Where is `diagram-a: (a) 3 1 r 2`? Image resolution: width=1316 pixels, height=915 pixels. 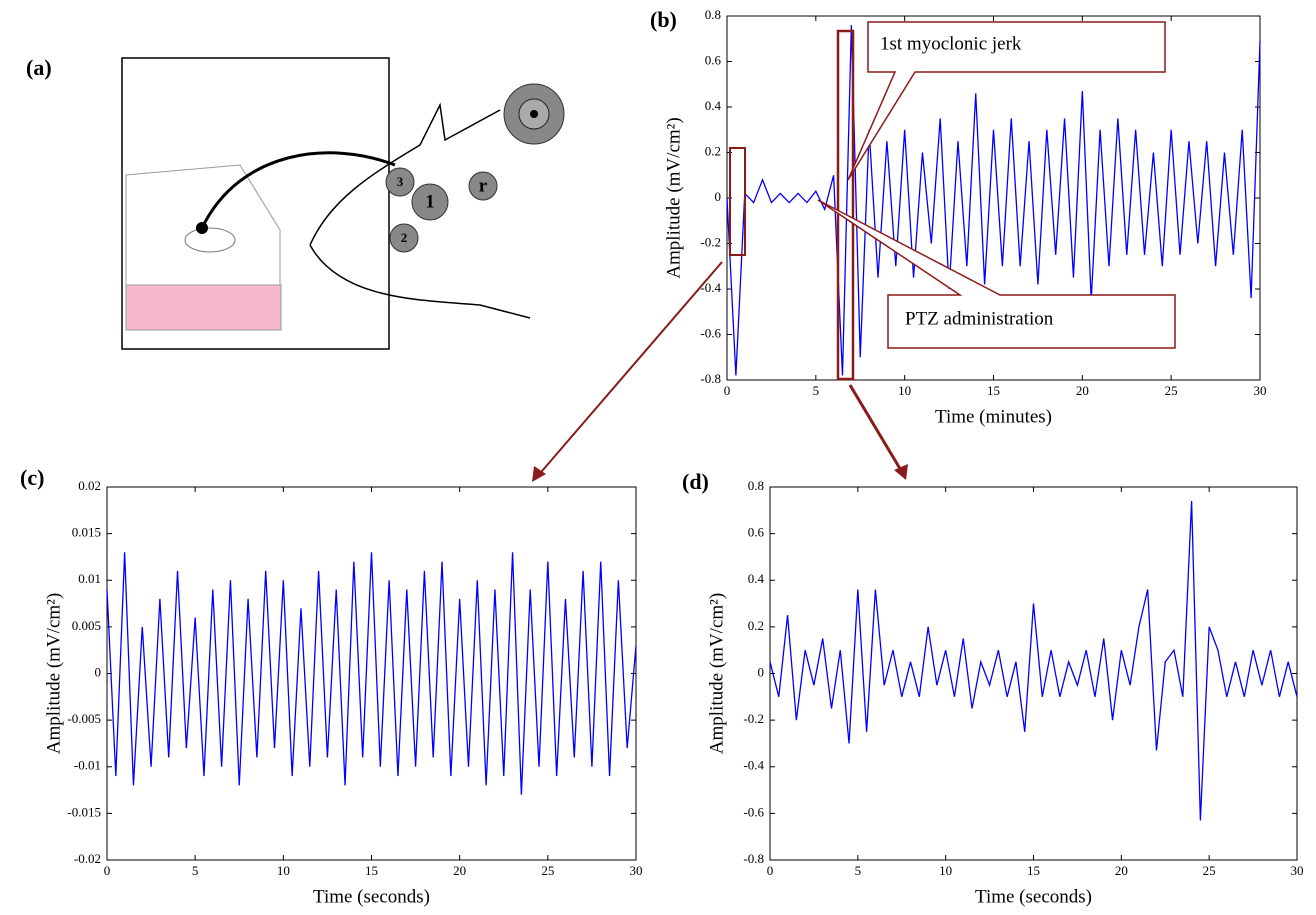
diagram-a: (a) 3 1 r 2 is located at coordinates (295, 202).